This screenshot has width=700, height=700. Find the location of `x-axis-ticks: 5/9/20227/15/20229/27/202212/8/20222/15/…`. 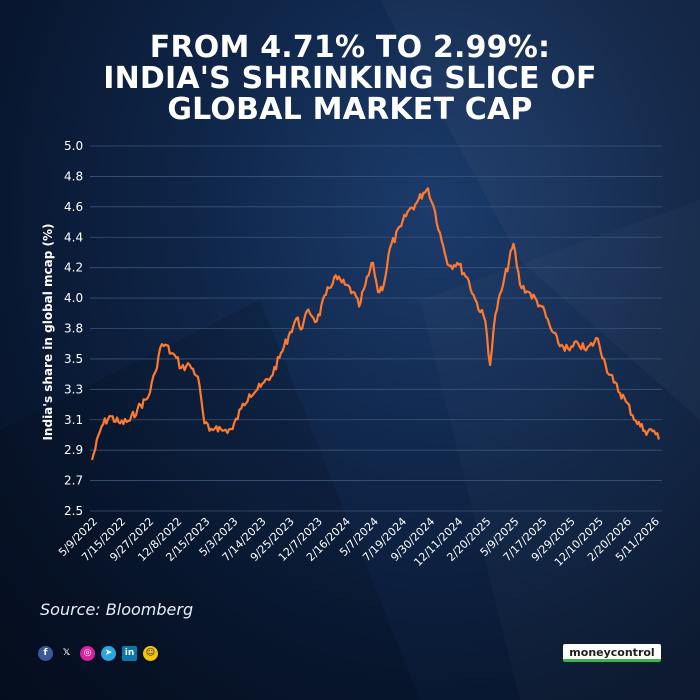

x-axis-ticks: 5/9/20227/15/20229/27/202212/8/20222/15/… is located at coordinates (359, 542).